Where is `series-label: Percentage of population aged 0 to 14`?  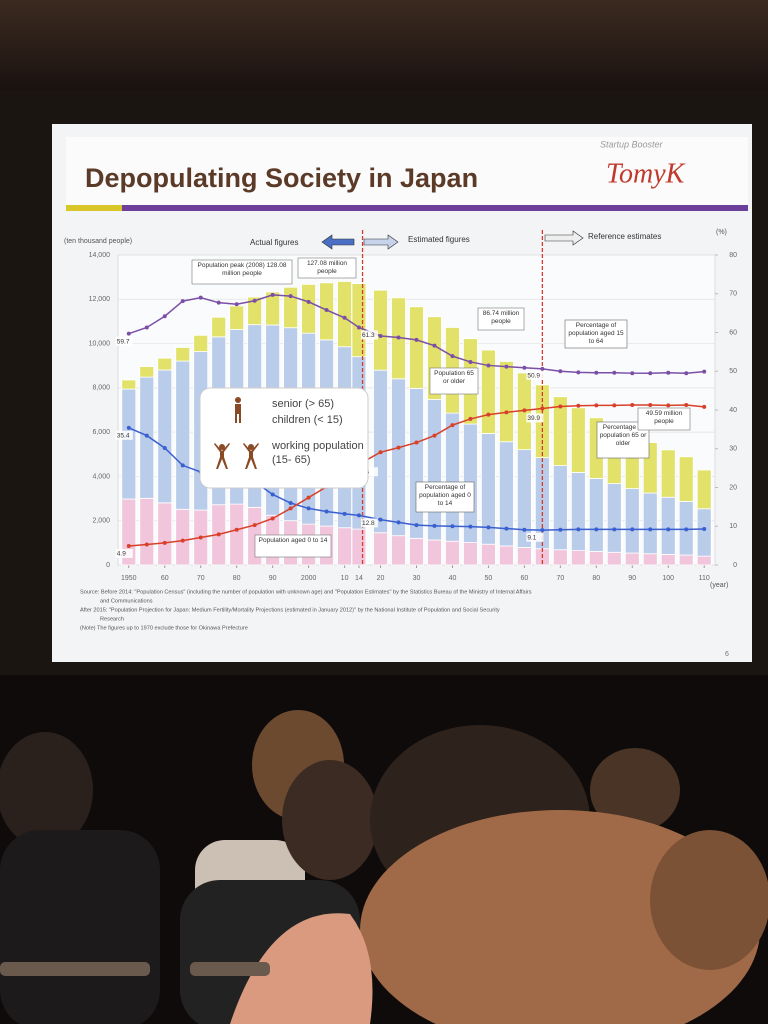
series-label: Percentage of population aged 0 to 14 is located at coordinates (445, 495).